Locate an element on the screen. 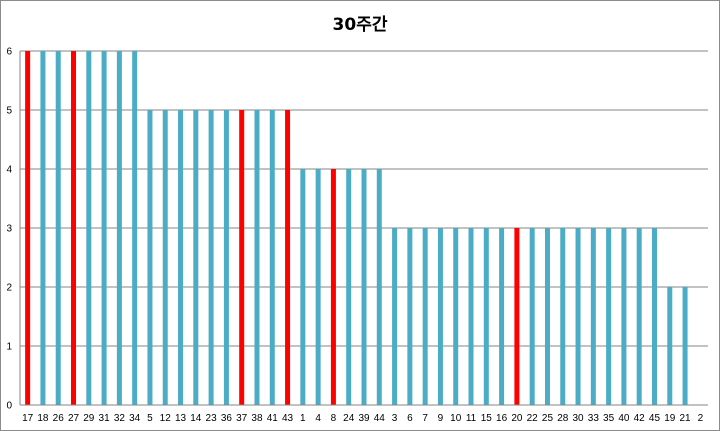 This screenshot has width=720, height=431. x-tick-label: 31 is located at coordinates (105, 418).